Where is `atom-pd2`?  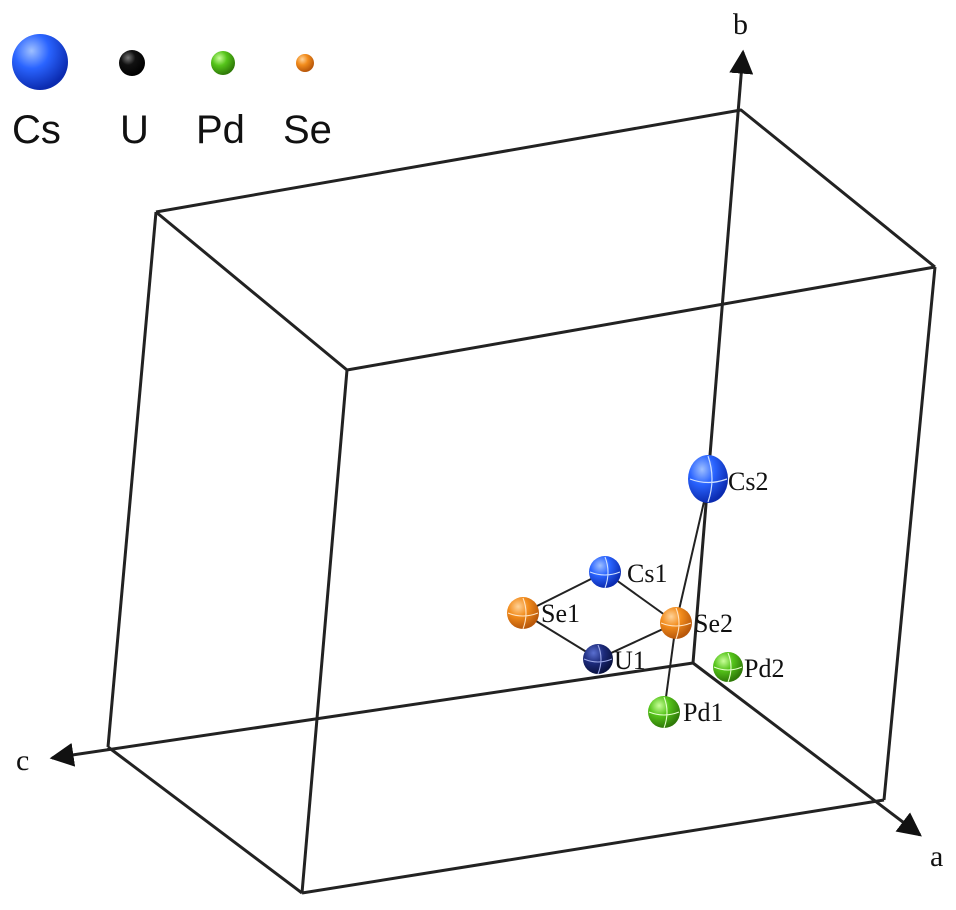 atom-pd2 is located at coordinates (728, 667).